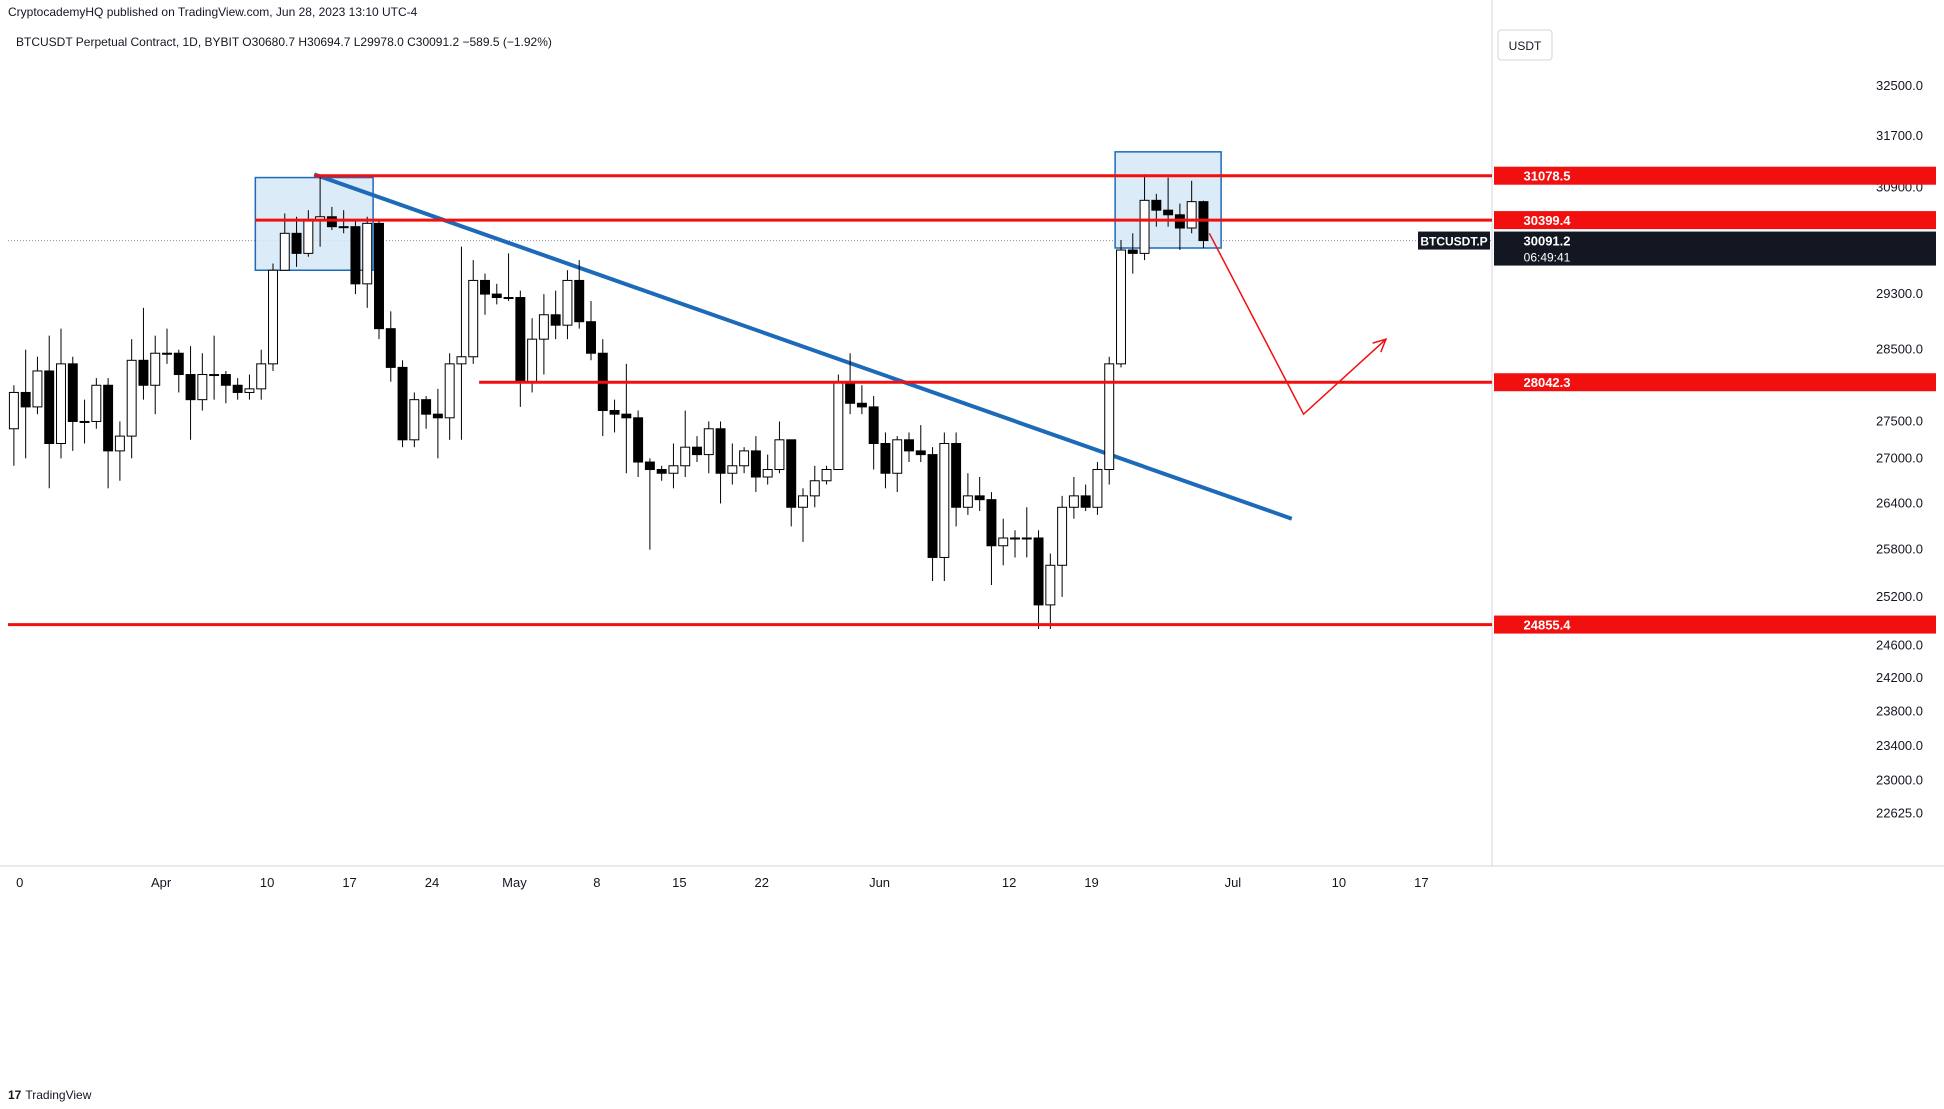 The width and height of the screenshot is (1944, 1109). I want to click on projection-path, so click(1297, 324).